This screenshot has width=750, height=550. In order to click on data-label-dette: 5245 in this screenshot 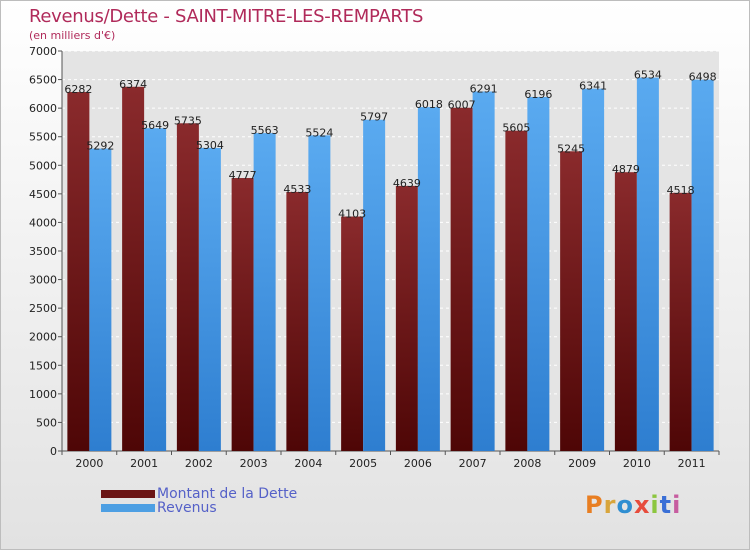, I will do `click(571, 148)`.